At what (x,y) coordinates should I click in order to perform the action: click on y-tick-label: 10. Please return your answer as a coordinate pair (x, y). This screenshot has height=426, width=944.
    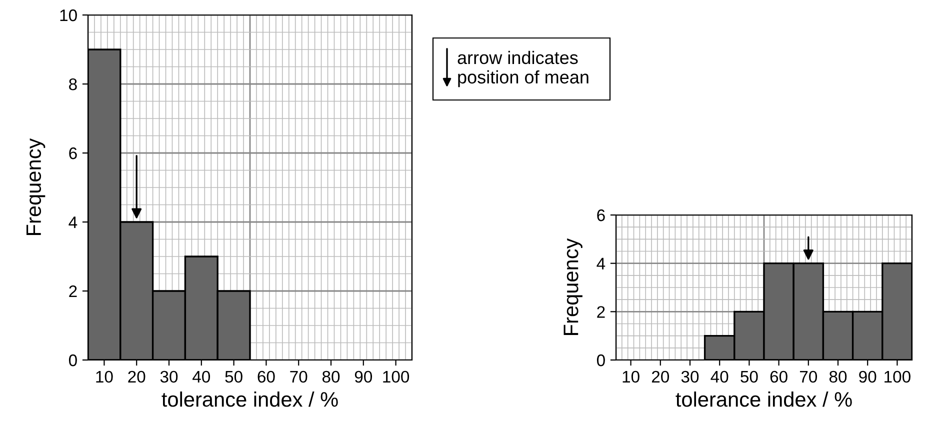
    Looking at the image, I should click on (68, 15).